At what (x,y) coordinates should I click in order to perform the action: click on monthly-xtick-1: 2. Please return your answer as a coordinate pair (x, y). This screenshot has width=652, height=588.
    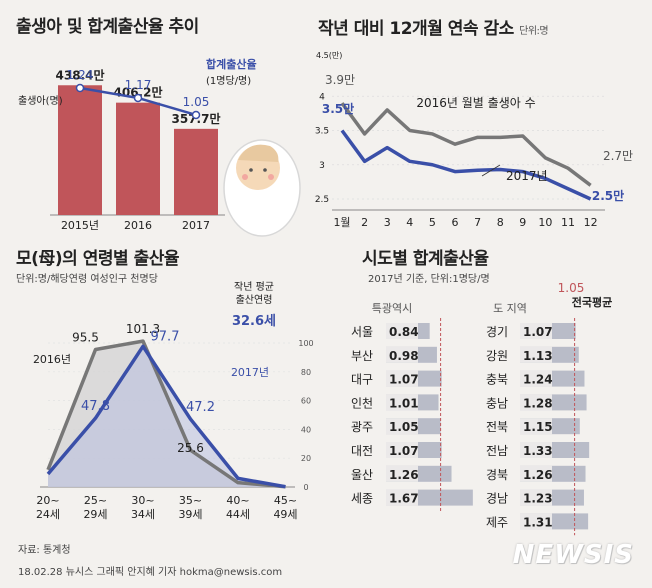
    Looking at the image, I should click on (364, 222).